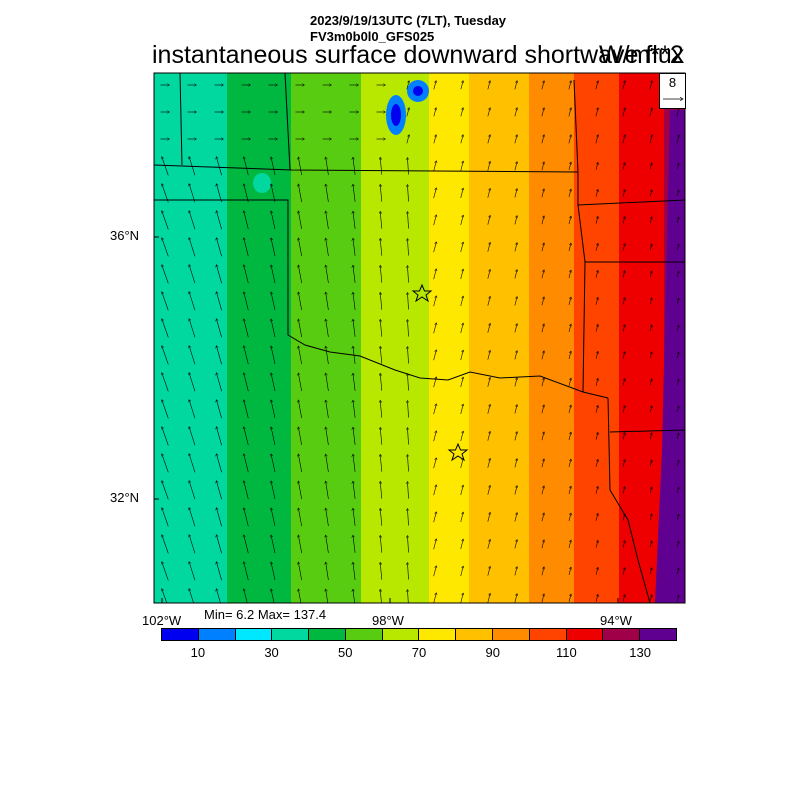 This screenshot has width=800, height=800. I want to click on lon-label-98w: 98°W, so click(388, 620).